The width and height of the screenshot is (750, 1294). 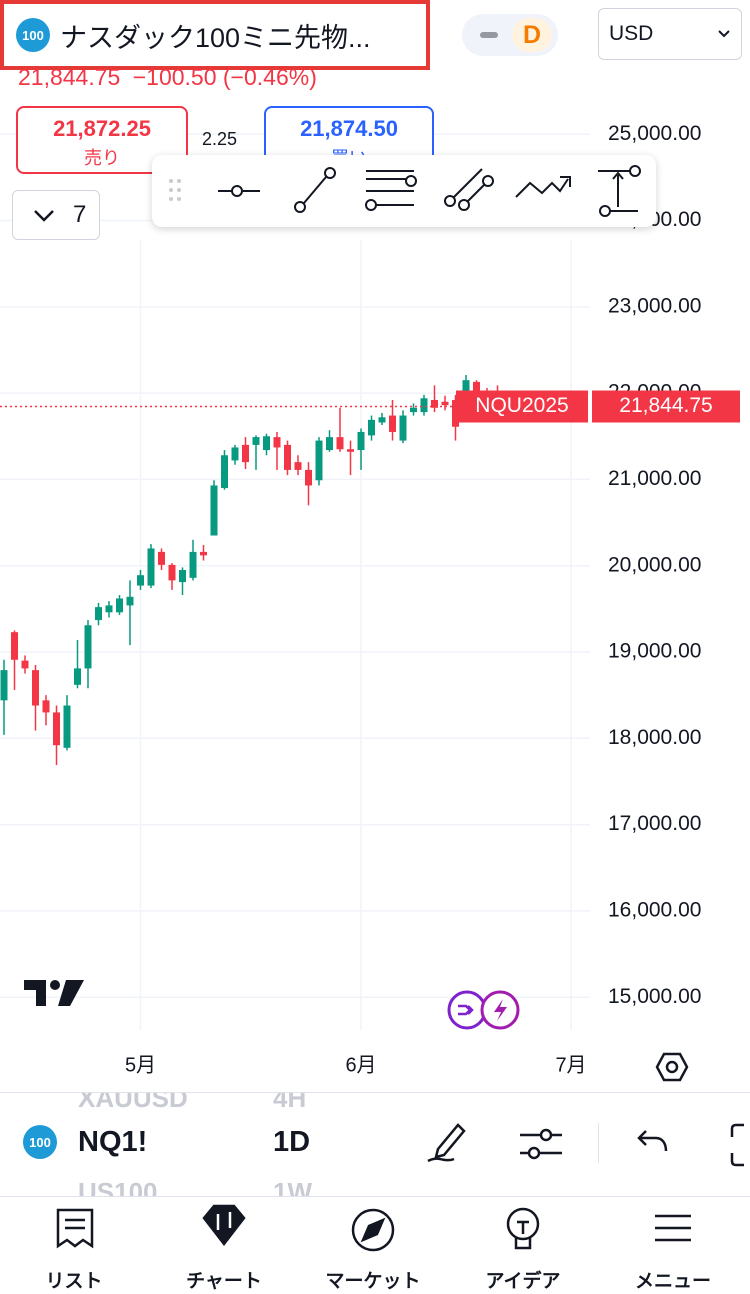 I want to click on y-tick-label: 15,000.00, so click(x=654, y=996).